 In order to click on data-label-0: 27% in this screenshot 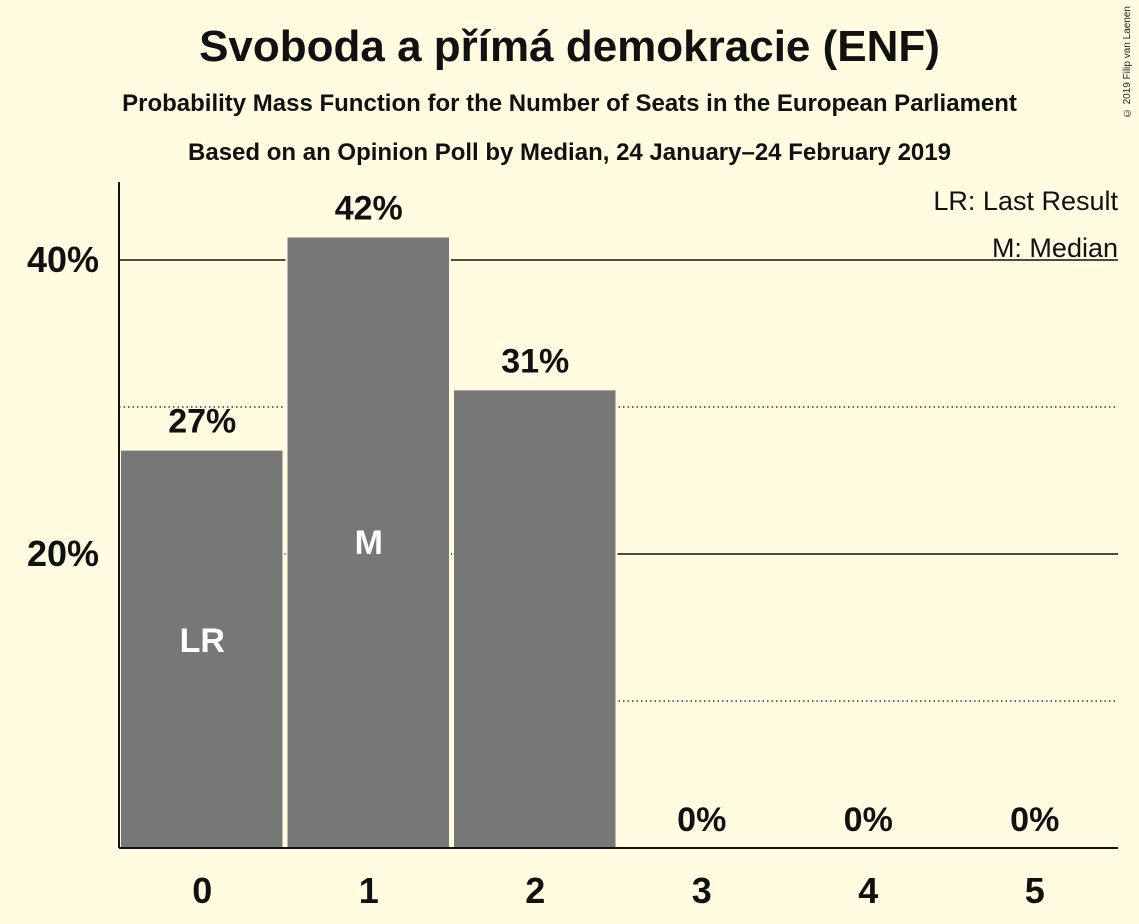, I will do `click(202, 422)`.